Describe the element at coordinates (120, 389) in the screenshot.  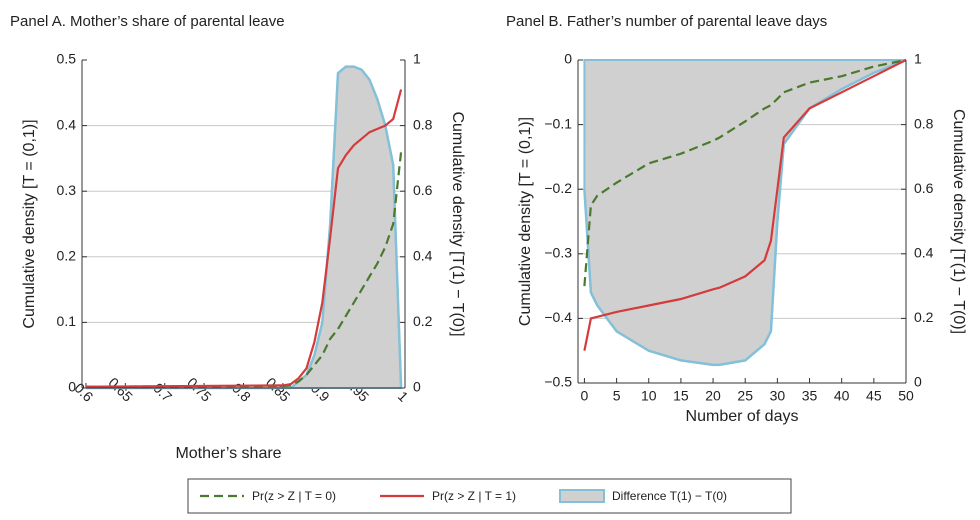
I see `x-tick-label: 0.65` at that location.